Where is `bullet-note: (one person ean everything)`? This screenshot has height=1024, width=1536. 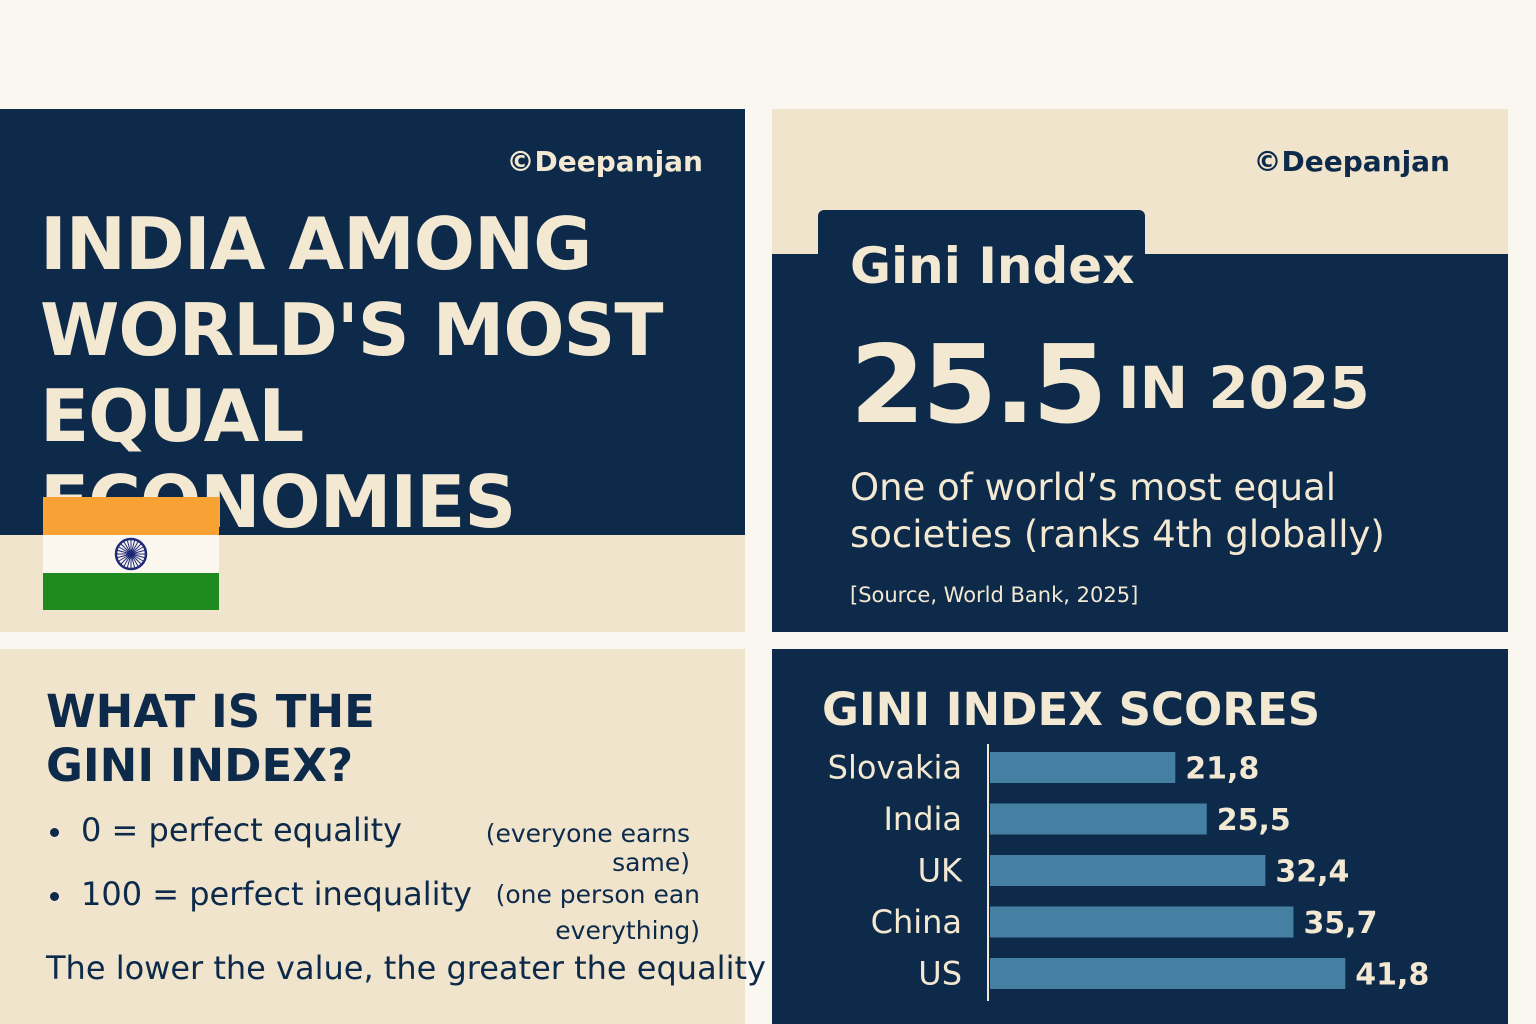
bullet-note: (one person ean everything) is located at coordinates (597, 912).